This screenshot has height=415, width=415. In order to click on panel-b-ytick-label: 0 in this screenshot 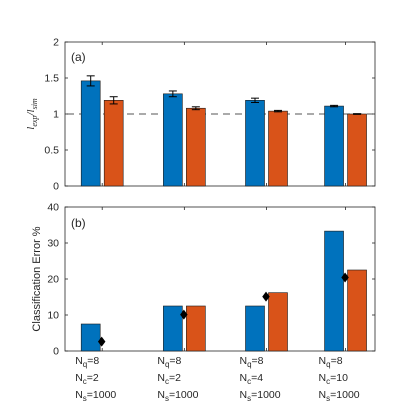, I will do `click(56, 352)`.